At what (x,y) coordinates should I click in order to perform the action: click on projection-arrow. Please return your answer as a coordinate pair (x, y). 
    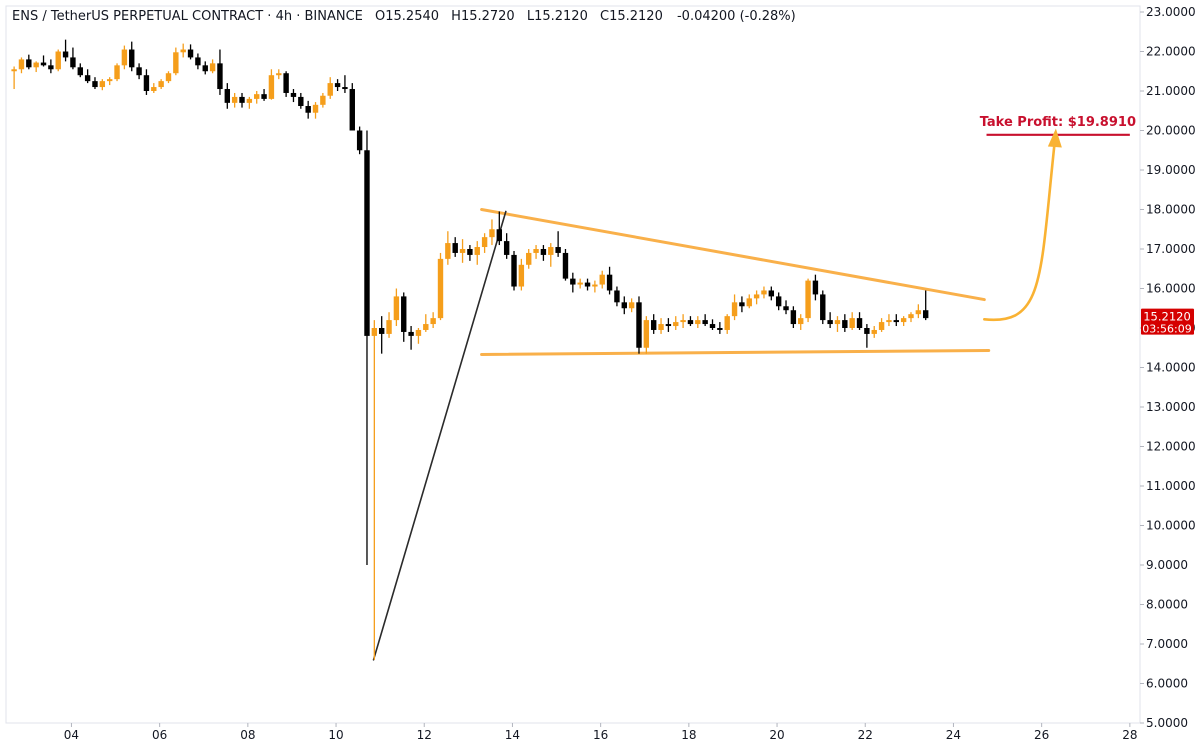
    Looking at the image, I should click on (1020, 230).